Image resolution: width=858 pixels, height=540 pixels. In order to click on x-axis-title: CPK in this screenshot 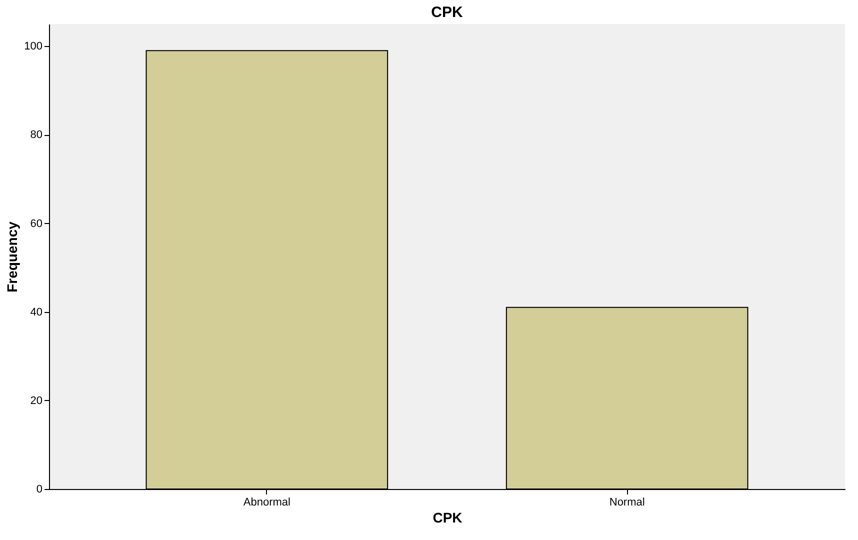, I will do `click(447, 518)`.